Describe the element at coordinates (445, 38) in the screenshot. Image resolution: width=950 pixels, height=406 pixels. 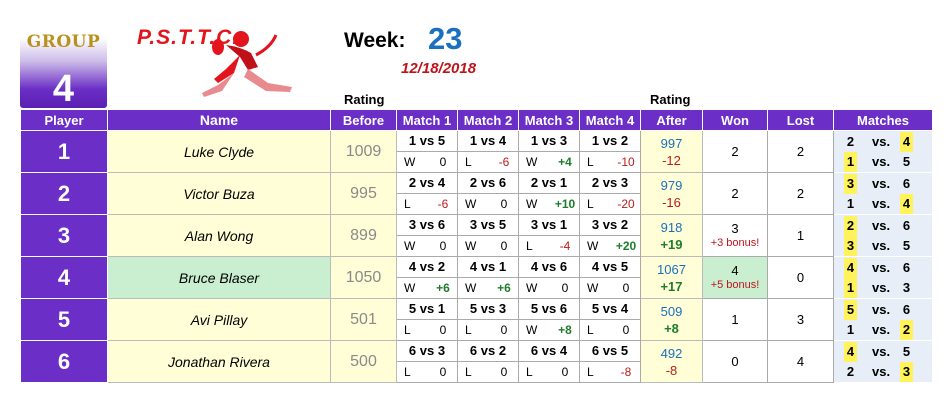
I see `week-number: 23` at that location.